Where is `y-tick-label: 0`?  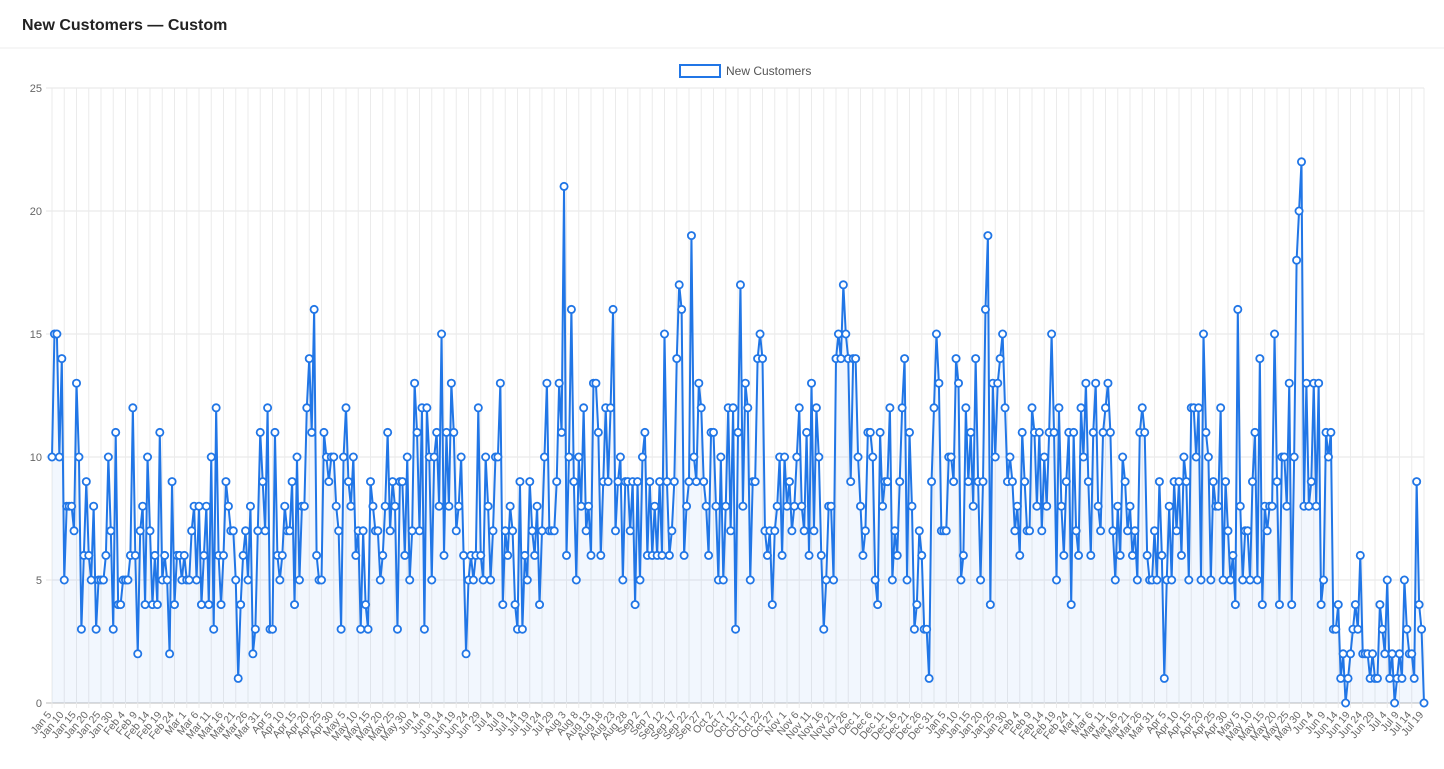 y-tick-label: 0 is located at coordinates (39, 704).